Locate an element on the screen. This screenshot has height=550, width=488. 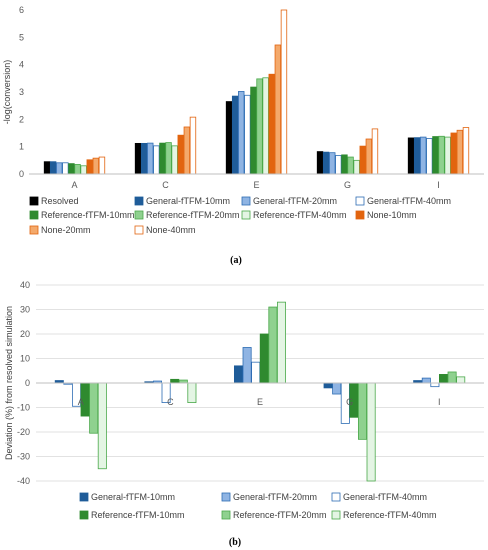
y-tick-label: 6 is located at coordinates (21, 10).